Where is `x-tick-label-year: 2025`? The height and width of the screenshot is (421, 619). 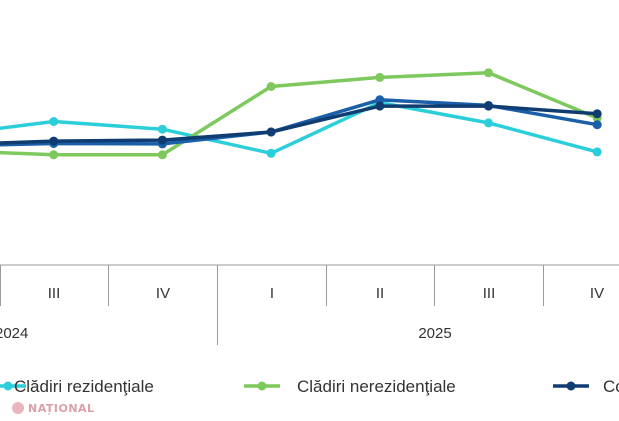
x-tick-label-year: 2025 is located at coordinates (434, 333).